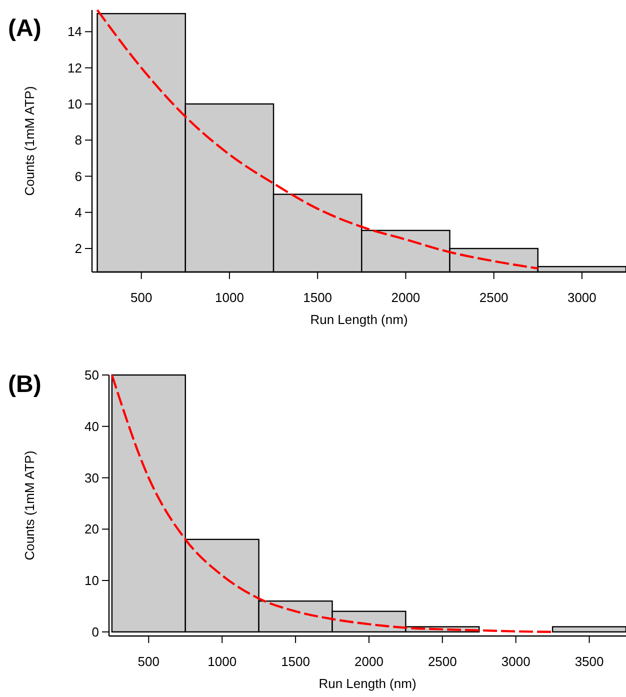  I want to click on y-tick-label: 14, so click(75, 32).